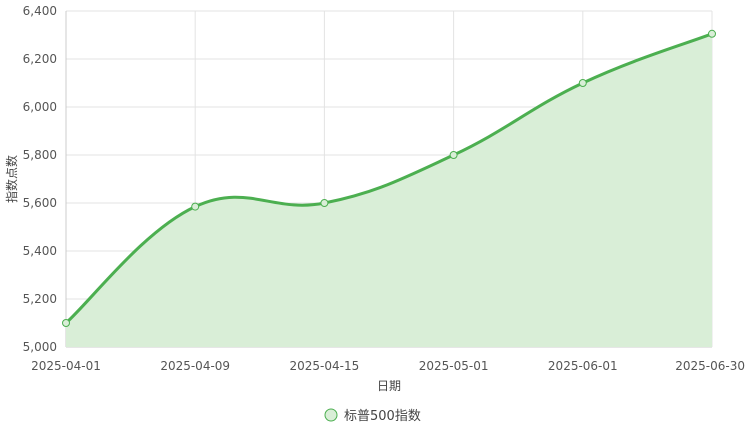  Describe the element at coordinates (11, 179) in the screenshot. I see `y-axis-title: 指数点数` at that location.